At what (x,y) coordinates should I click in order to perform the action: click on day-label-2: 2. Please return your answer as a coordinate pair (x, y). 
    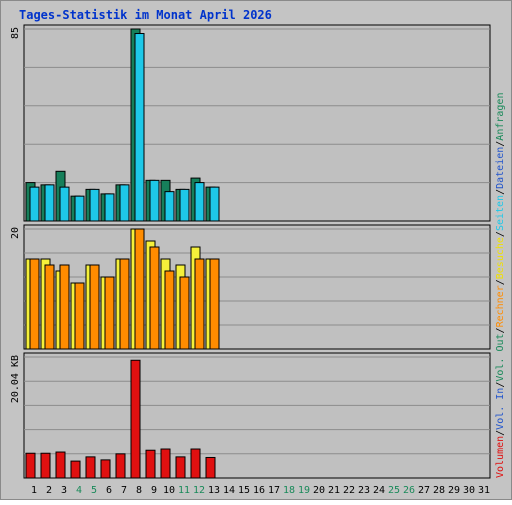
    Looking at the image, I should click on (49, 490).